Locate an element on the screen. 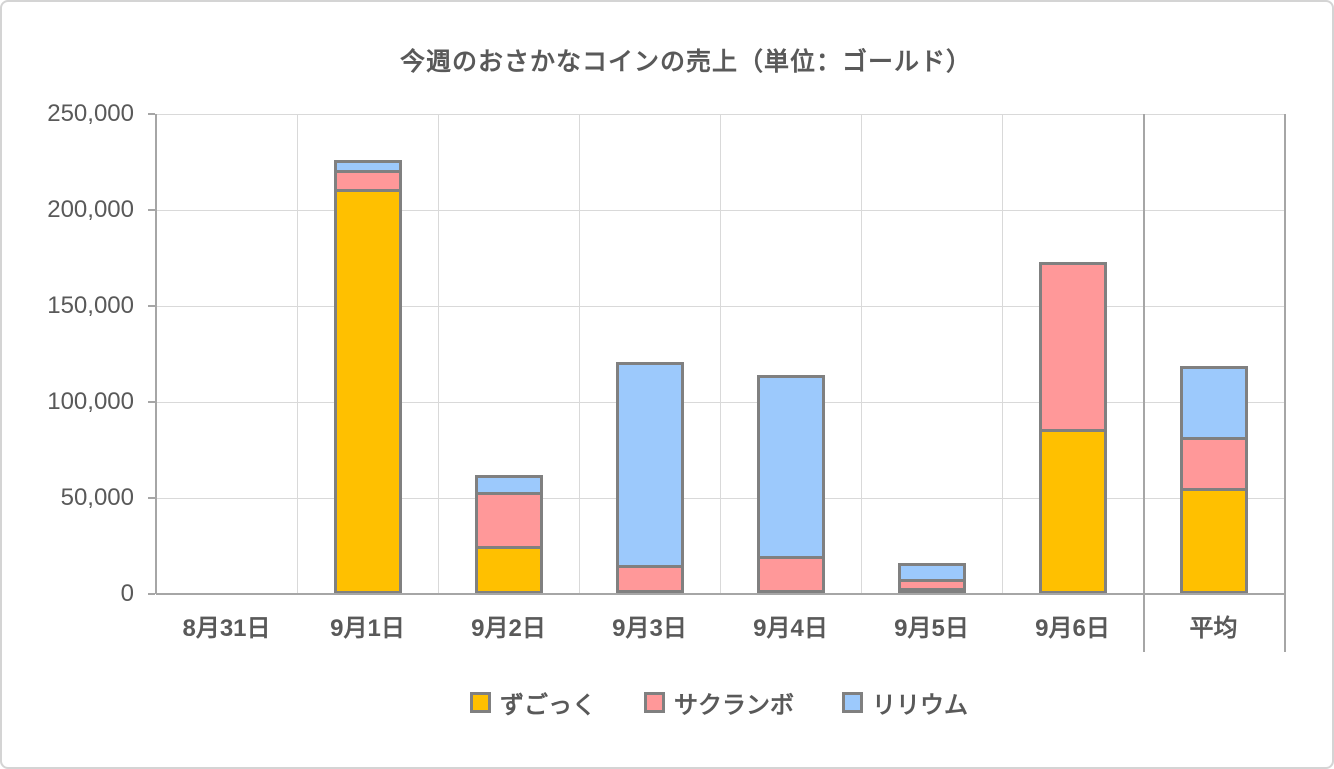 Image resolution: width=1334 pixels, height=769 pixels. average-separator-line is located at coordinates (1144, 383).